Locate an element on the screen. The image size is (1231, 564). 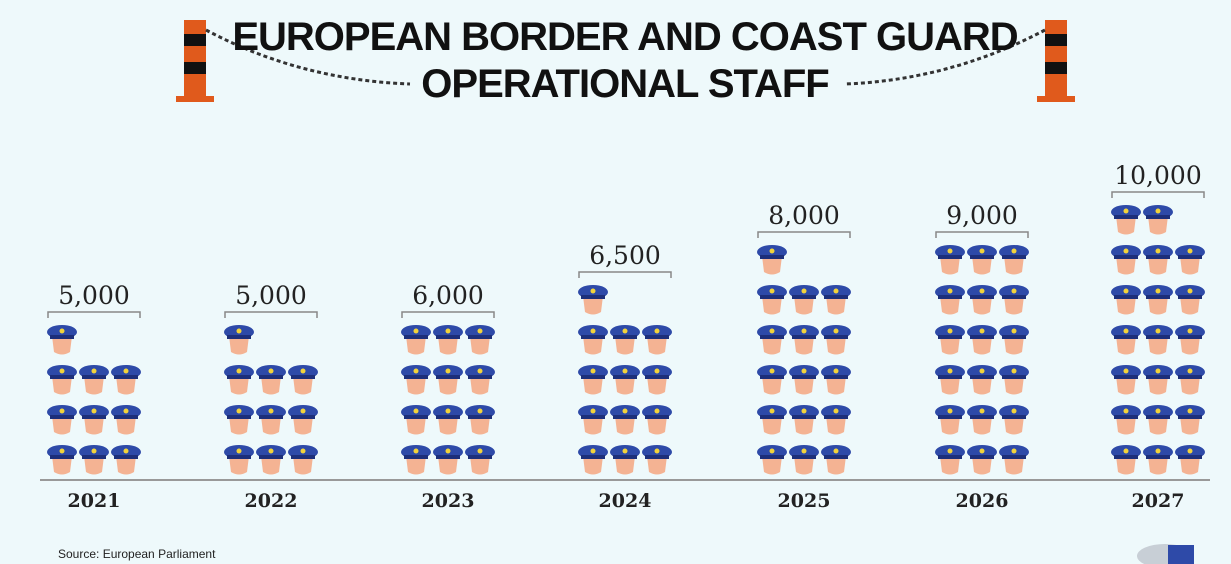
value-label: 10,000 is located at coordinates (1157, 175).